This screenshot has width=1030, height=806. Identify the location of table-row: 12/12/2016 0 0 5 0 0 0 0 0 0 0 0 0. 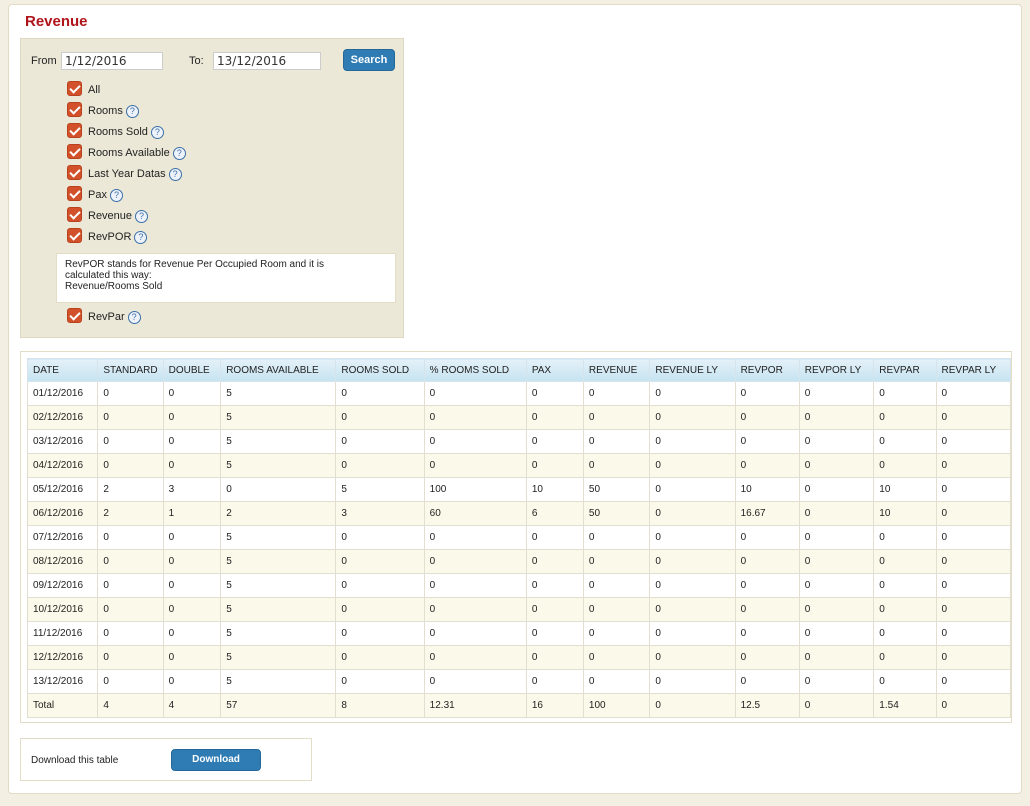
(519, 657).